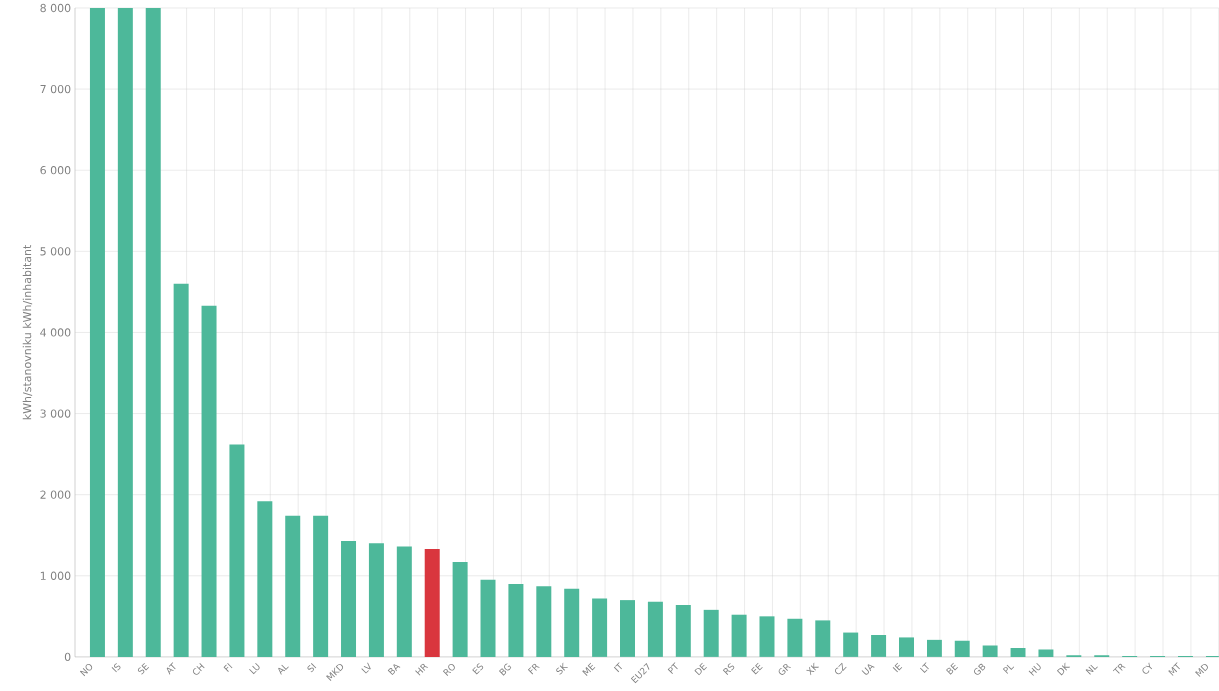  I want to click on x-tick-label: FR, so click(533, 669).